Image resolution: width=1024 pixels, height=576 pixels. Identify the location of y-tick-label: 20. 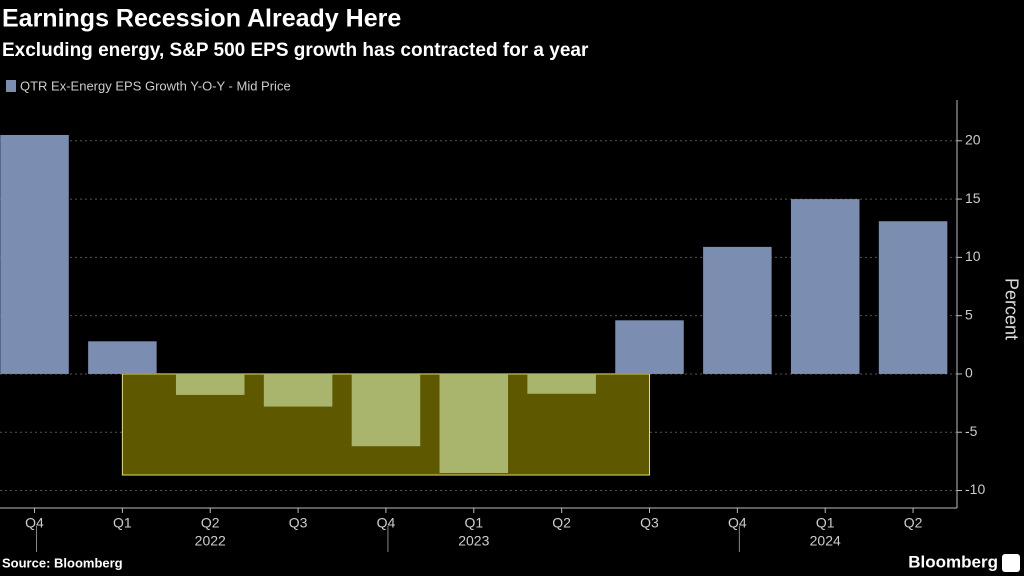
(973, 140).